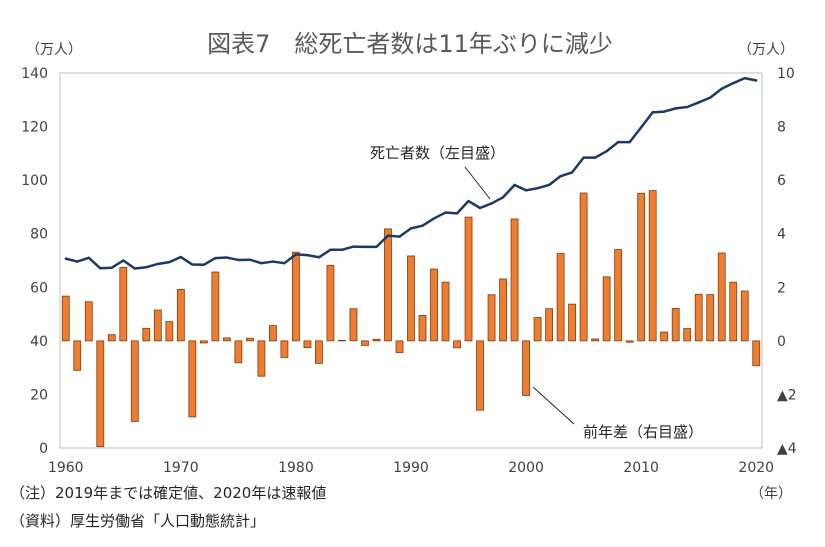 The height and width of the screenshot is (547, 825). Describe the element at coordinates (503, 197) in the screenshot. I see `deaths-point-1998` at that location.